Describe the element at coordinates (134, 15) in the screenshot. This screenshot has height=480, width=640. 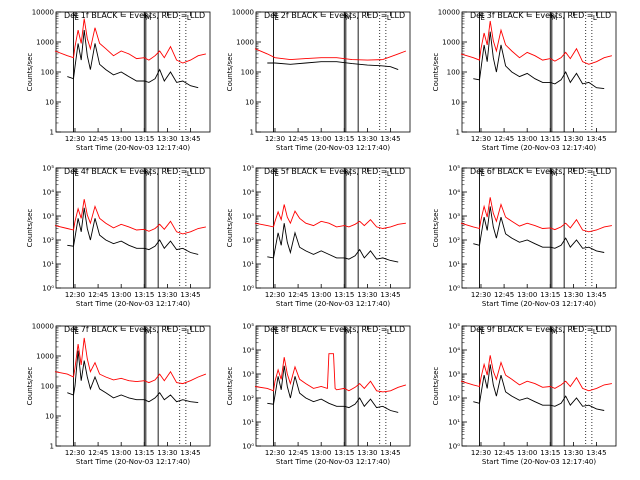
I see `panel-title: Det 1f BLACK = Events, RED = LLD` at that location.